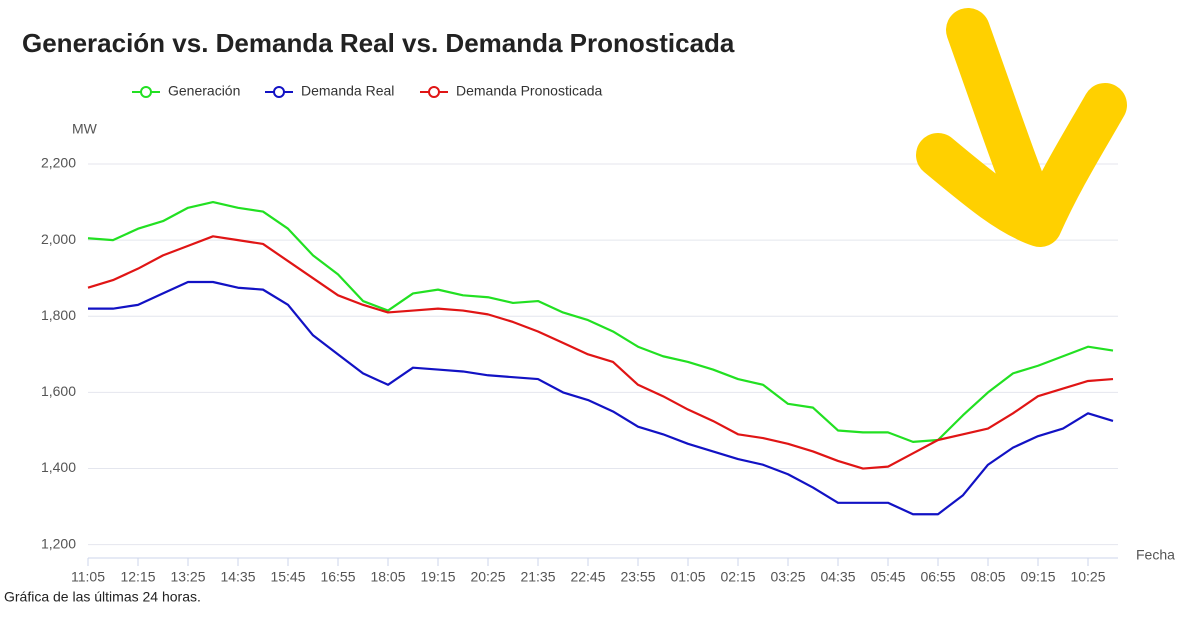 This screenshot has height=619, width=1200. Describe the element at coordinates (987, 577) in the screenshot. I see `x-tick-label: 08:05` at that location.